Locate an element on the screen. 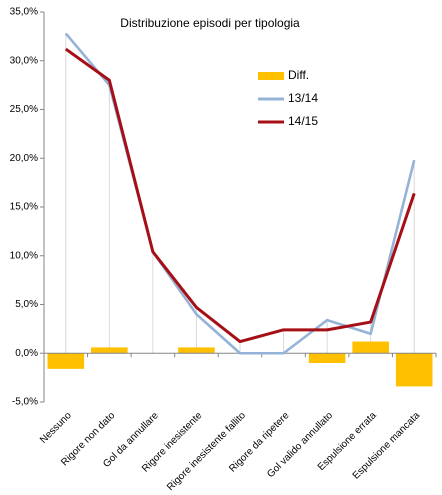 The image size is (442, 495). legend-label: 14/15 is located at coordinates (303, 121).